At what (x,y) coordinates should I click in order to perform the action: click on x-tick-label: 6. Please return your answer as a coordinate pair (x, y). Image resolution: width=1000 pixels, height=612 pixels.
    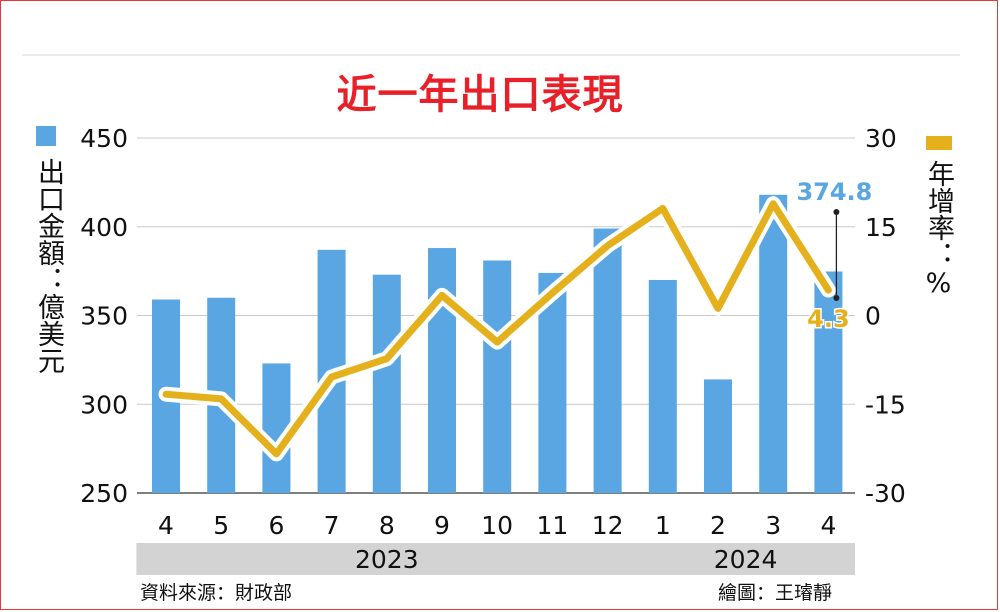
    Looking at the image, I should click on (276, 525).